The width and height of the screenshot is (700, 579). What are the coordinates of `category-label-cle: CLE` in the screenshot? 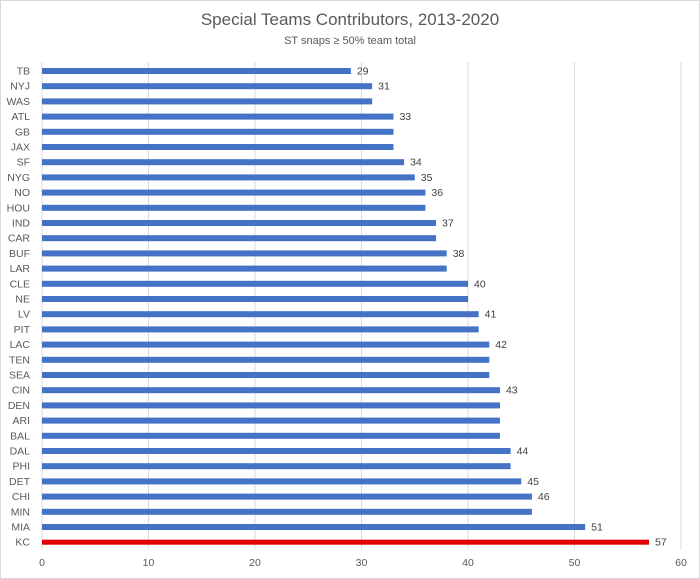 It's located at (20, 284).